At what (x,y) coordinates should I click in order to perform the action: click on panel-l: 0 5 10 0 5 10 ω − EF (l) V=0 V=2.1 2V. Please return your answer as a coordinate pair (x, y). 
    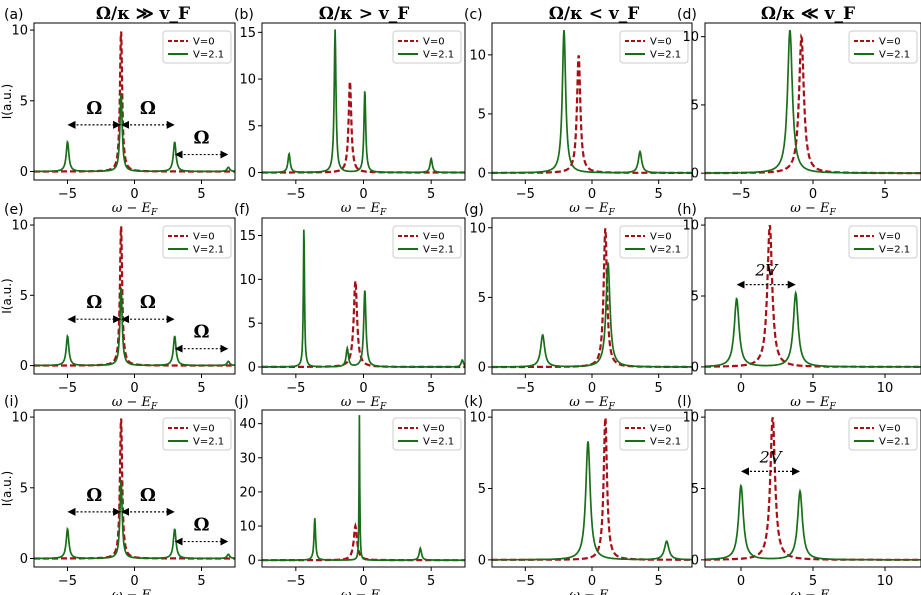
    Looking at the image, I should click on (799, 494).